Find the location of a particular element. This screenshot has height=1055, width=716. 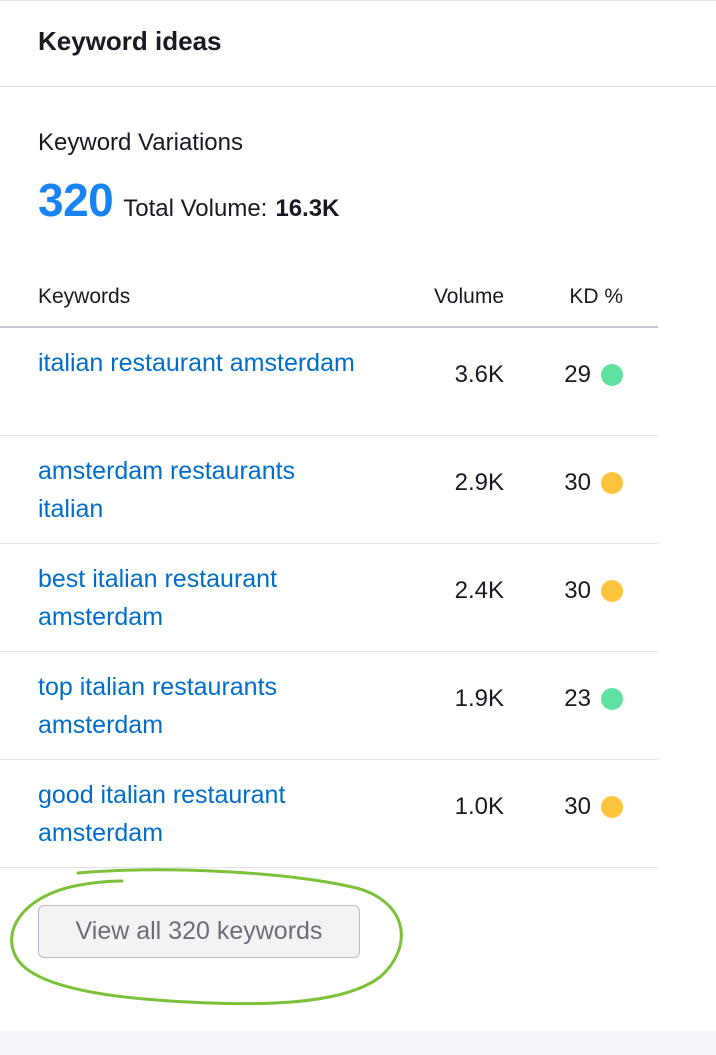

page-background-strip is located at coordinates (358, 1043).